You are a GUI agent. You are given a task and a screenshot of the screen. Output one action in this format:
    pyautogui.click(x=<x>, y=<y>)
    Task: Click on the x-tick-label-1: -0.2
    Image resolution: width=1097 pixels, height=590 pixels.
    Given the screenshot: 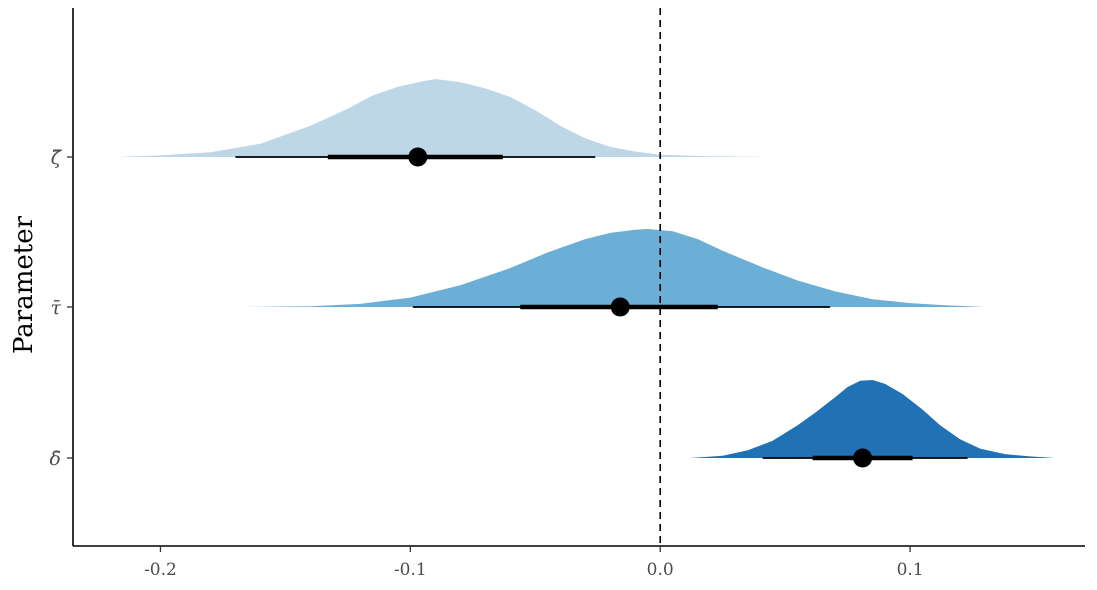 What is the action you would take?
    pyautogui.click(x=160, y=570)
    